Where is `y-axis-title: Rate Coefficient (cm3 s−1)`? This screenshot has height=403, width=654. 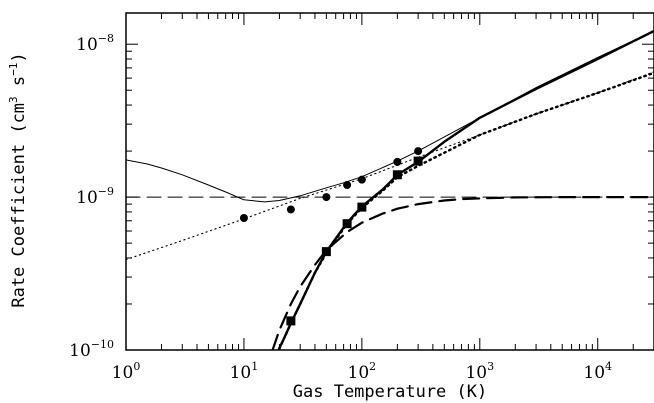
y-axis-title: Rate Coefficient (cm3 s−1) is located at coordinates (18, 179).